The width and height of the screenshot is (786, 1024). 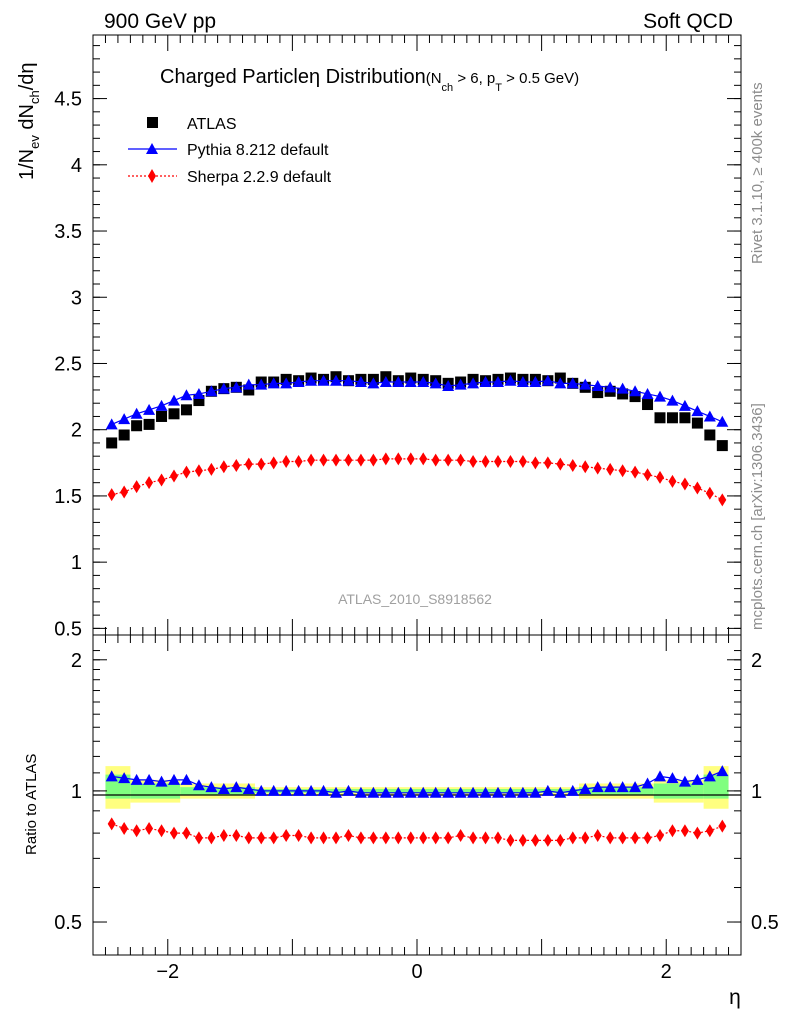 What do you see at coordinates (314, 77) in the screenshot?
I see `plot-title-eta: η` at bounding box center [314, 77].